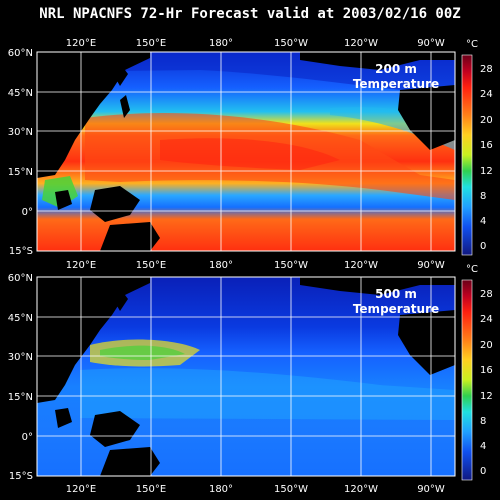  Describe the element at coordinates (377, 286) in the screenshot. I see `north-america-landmass-500m` at that location.